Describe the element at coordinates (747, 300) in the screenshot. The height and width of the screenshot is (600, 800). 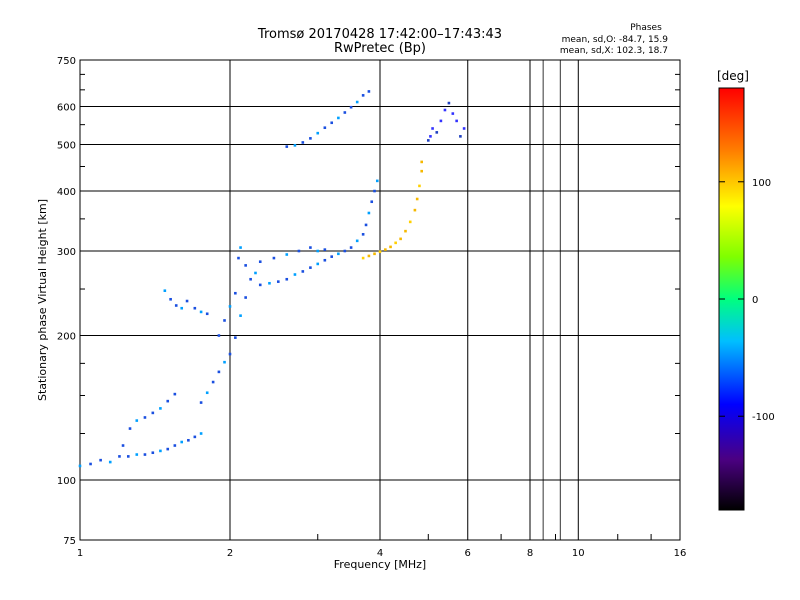
I see `colorbar-ticks: 100 0 -100` at that location.